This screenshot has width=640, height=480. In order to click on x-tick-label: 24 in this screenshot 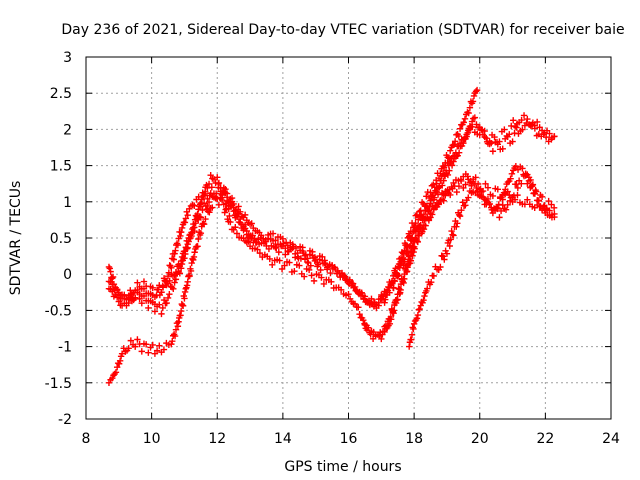, I will do `click(611, 439)`.